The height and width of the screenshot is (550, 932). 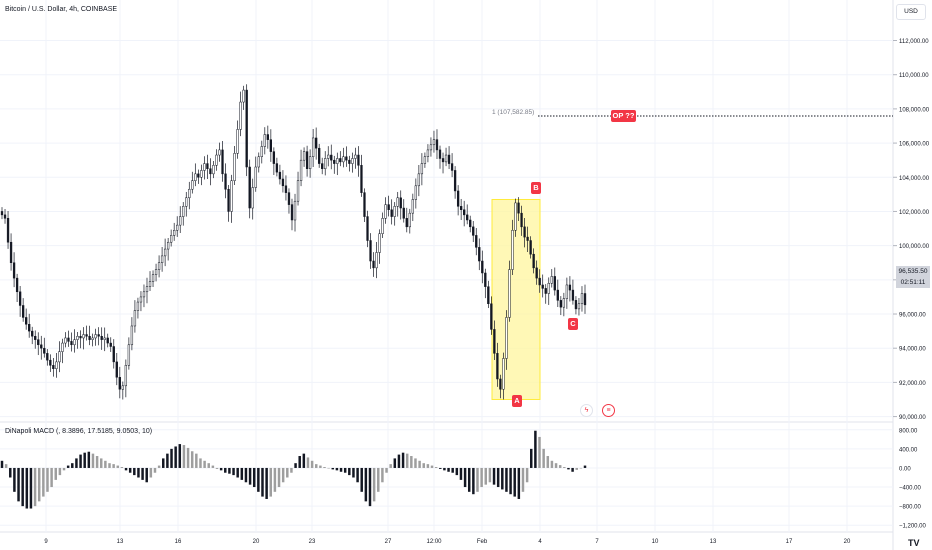 What do you see at coordinates (905, 469) in the screenshot?
I see `macd-tick-label: 0.00` at bounding box center [905, 469].